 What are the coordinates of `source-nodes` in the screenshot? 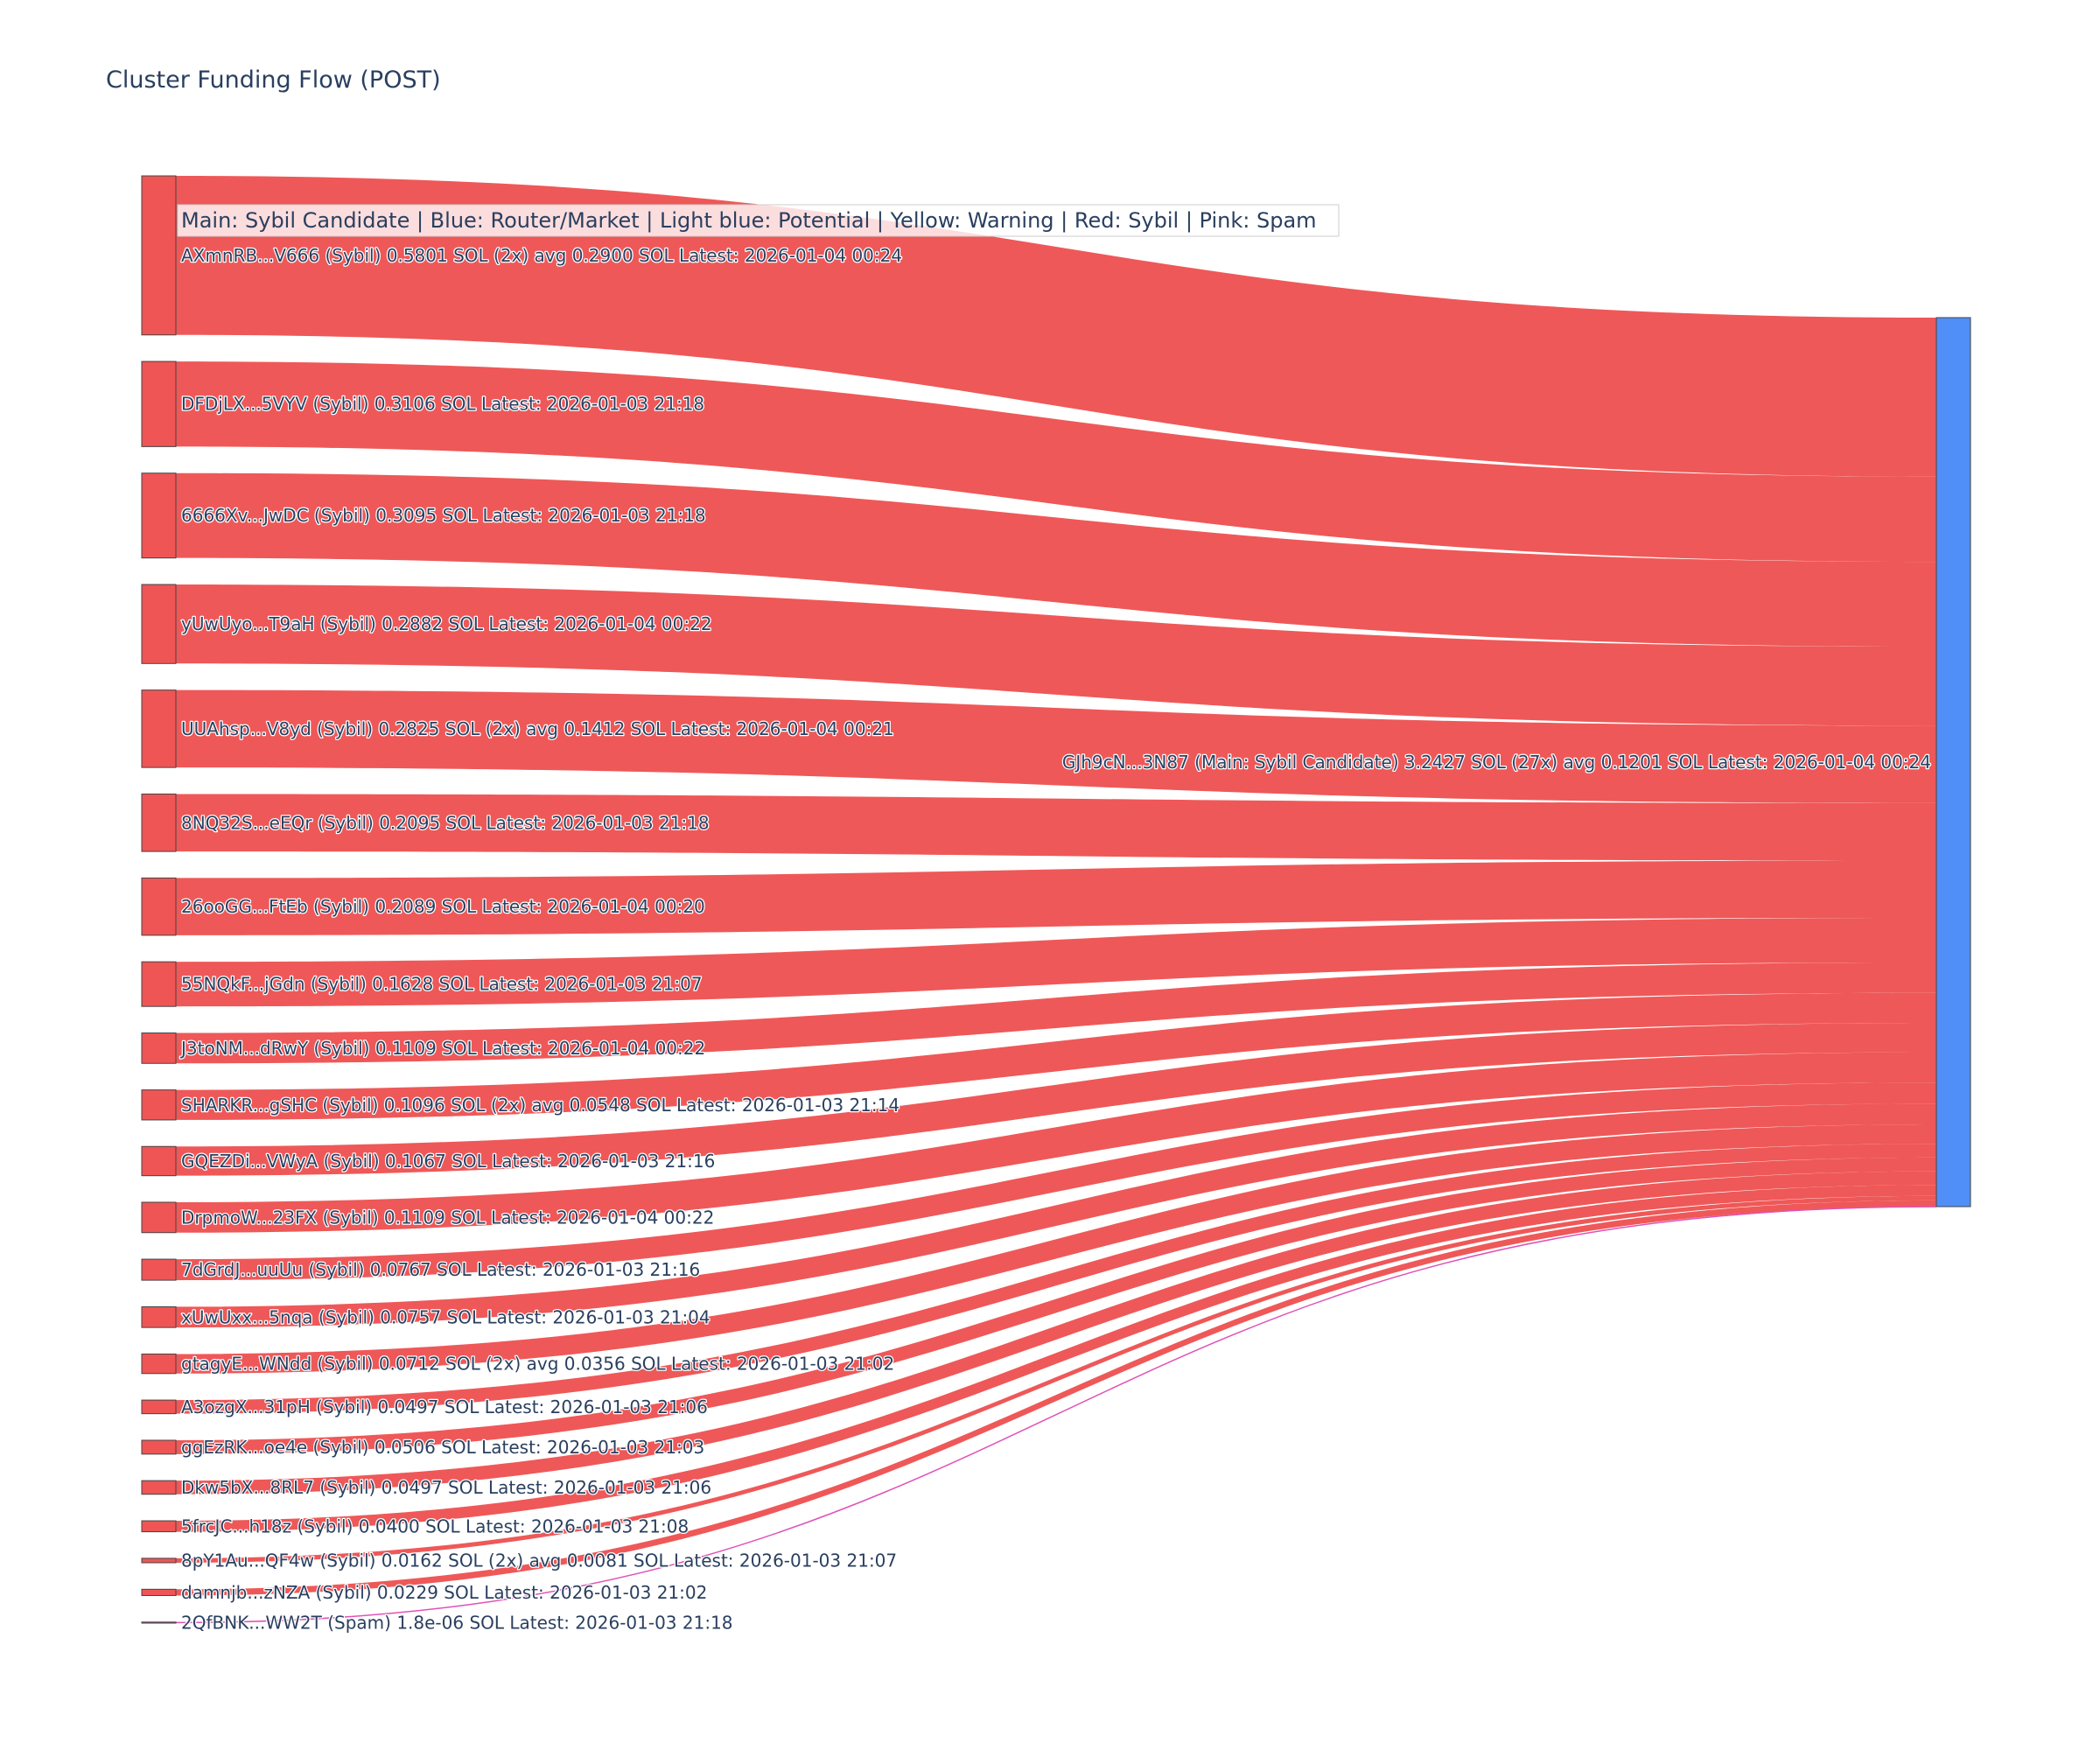 It's located at (159, 899).